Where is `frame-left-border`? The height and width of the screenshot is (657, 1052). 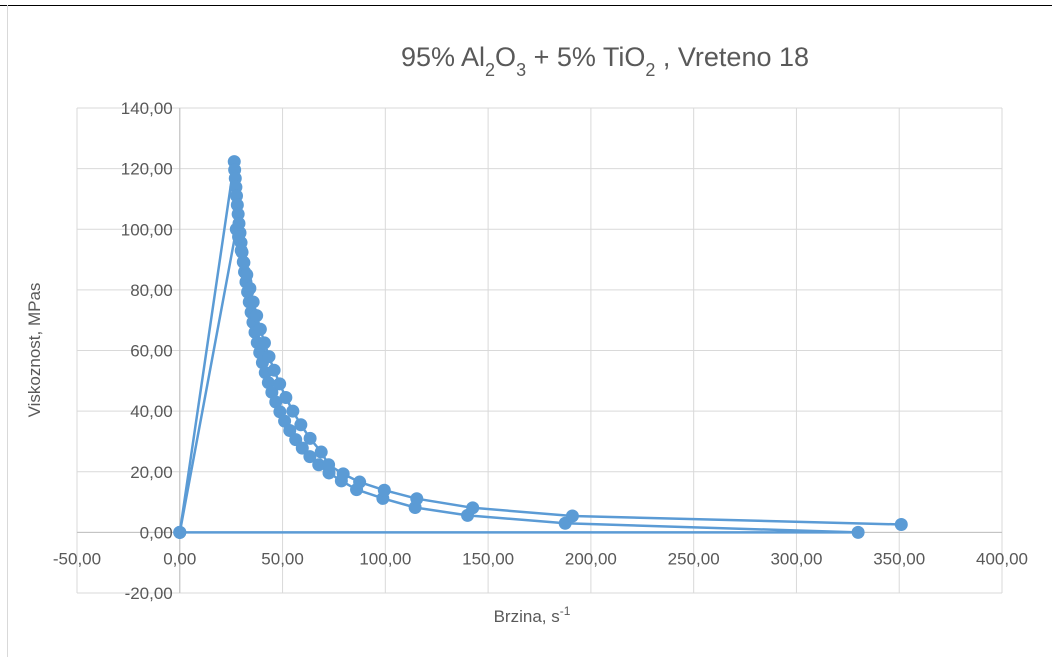
frame-left-border is located at coordinates (7, 331).